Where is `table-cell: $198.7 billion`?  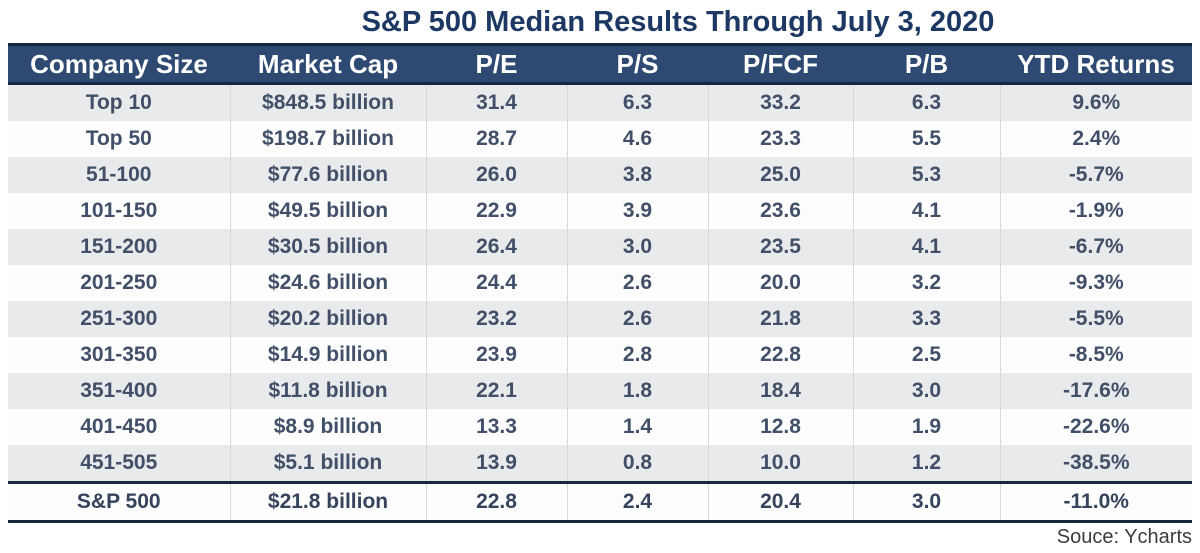
table-cell: $198.7 billion is located at coordinates (327, 139).